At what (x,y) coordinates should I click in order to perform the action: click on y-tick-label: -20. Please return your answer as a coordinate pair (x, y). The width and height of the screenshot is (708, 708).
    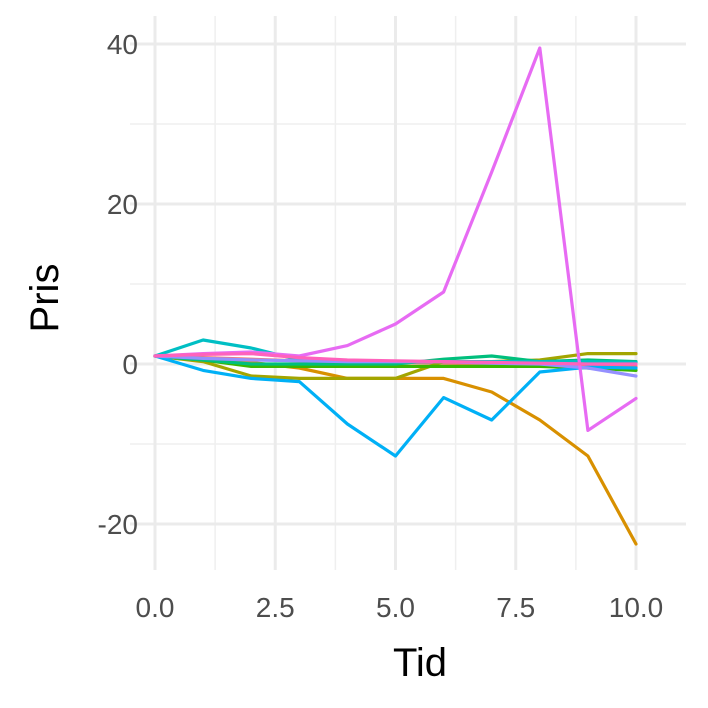
    Looking at the image, I should click on (118, 524).